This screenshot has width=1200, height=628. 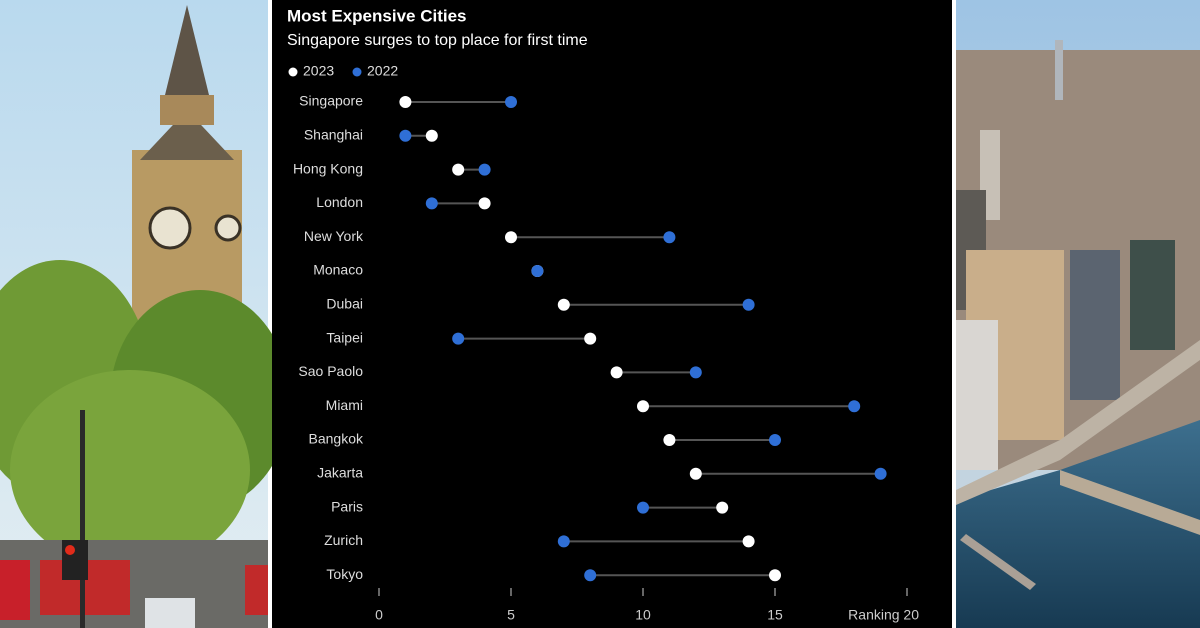 What do you see at coordinates (883, 615) in the screenshot?
I see `x-tick-label: Ranking 20` at bounding box center [883, 615].